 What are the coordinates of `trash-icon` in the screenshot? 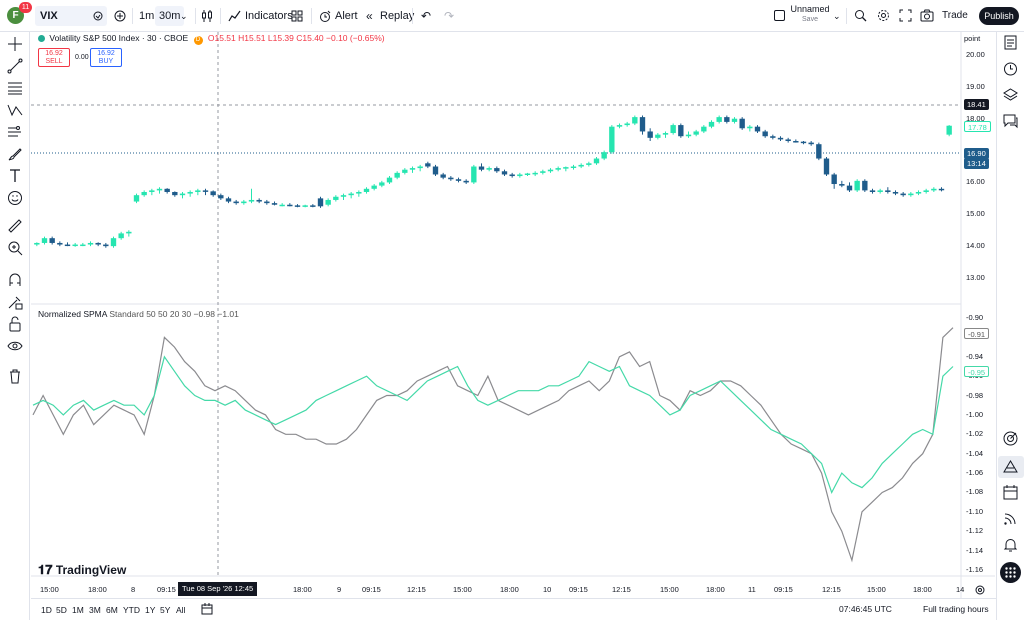 It's located at (15, 376).